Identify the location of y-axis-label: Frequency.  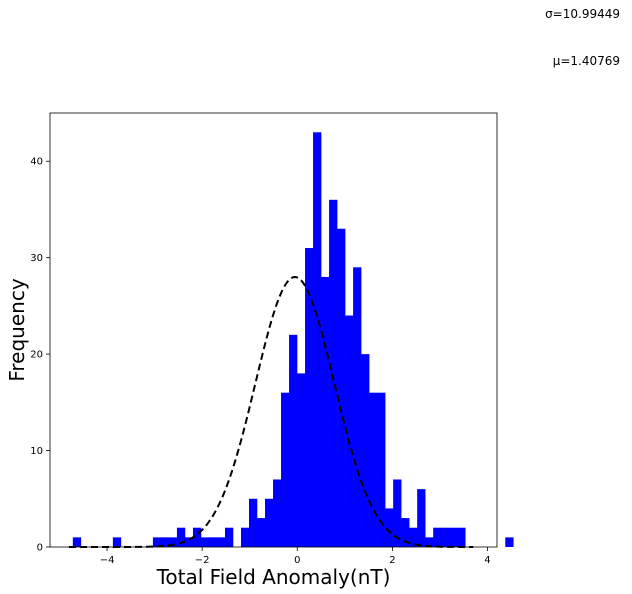
(17, 329).